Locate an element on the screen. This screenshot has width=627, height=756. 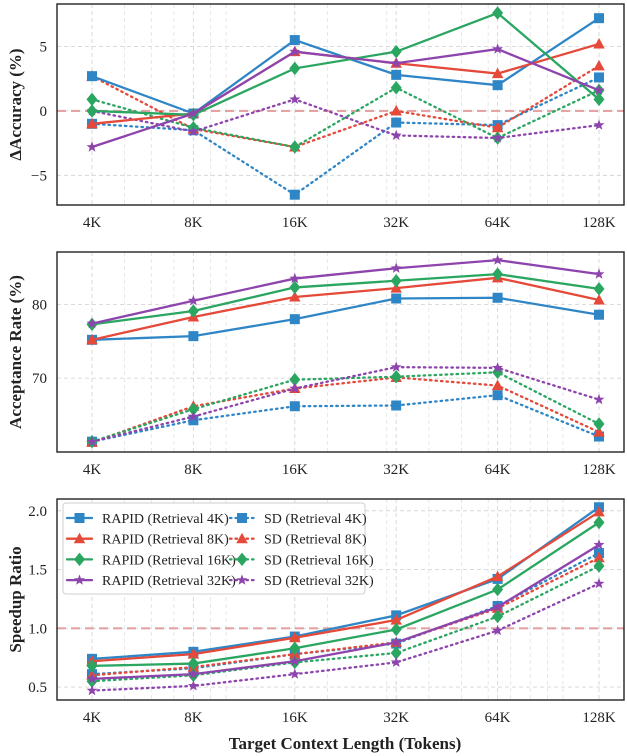
legend-label: SD (Retrieval 4K) is located at coordinates (315, 519).